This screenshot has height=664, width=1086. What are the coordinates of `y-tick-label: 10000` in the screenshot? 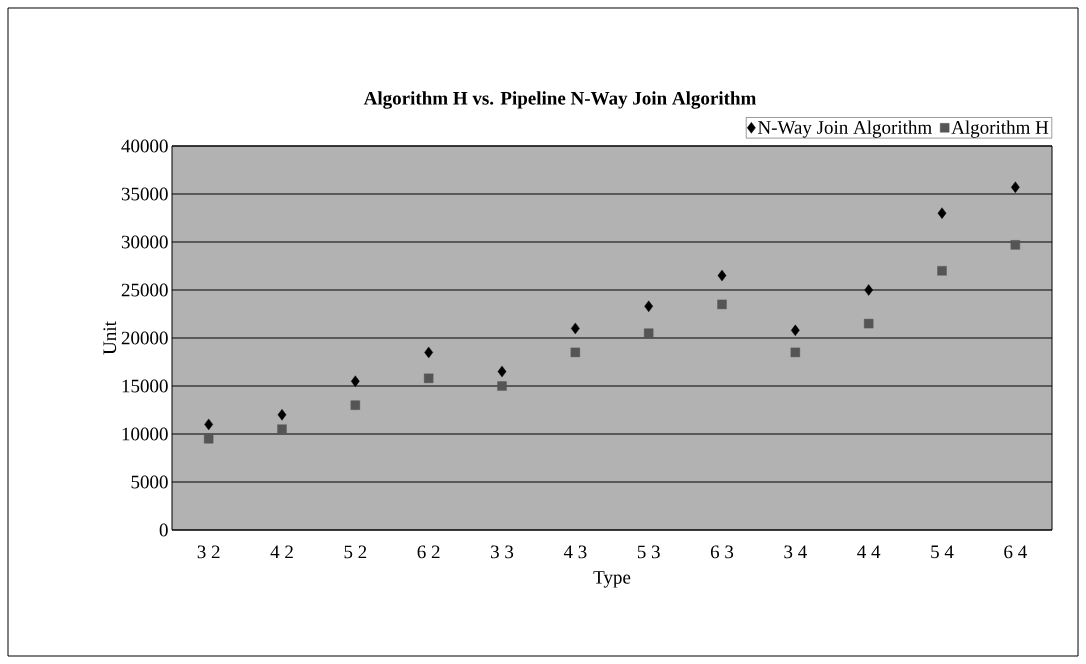 It's located at (145, 434).